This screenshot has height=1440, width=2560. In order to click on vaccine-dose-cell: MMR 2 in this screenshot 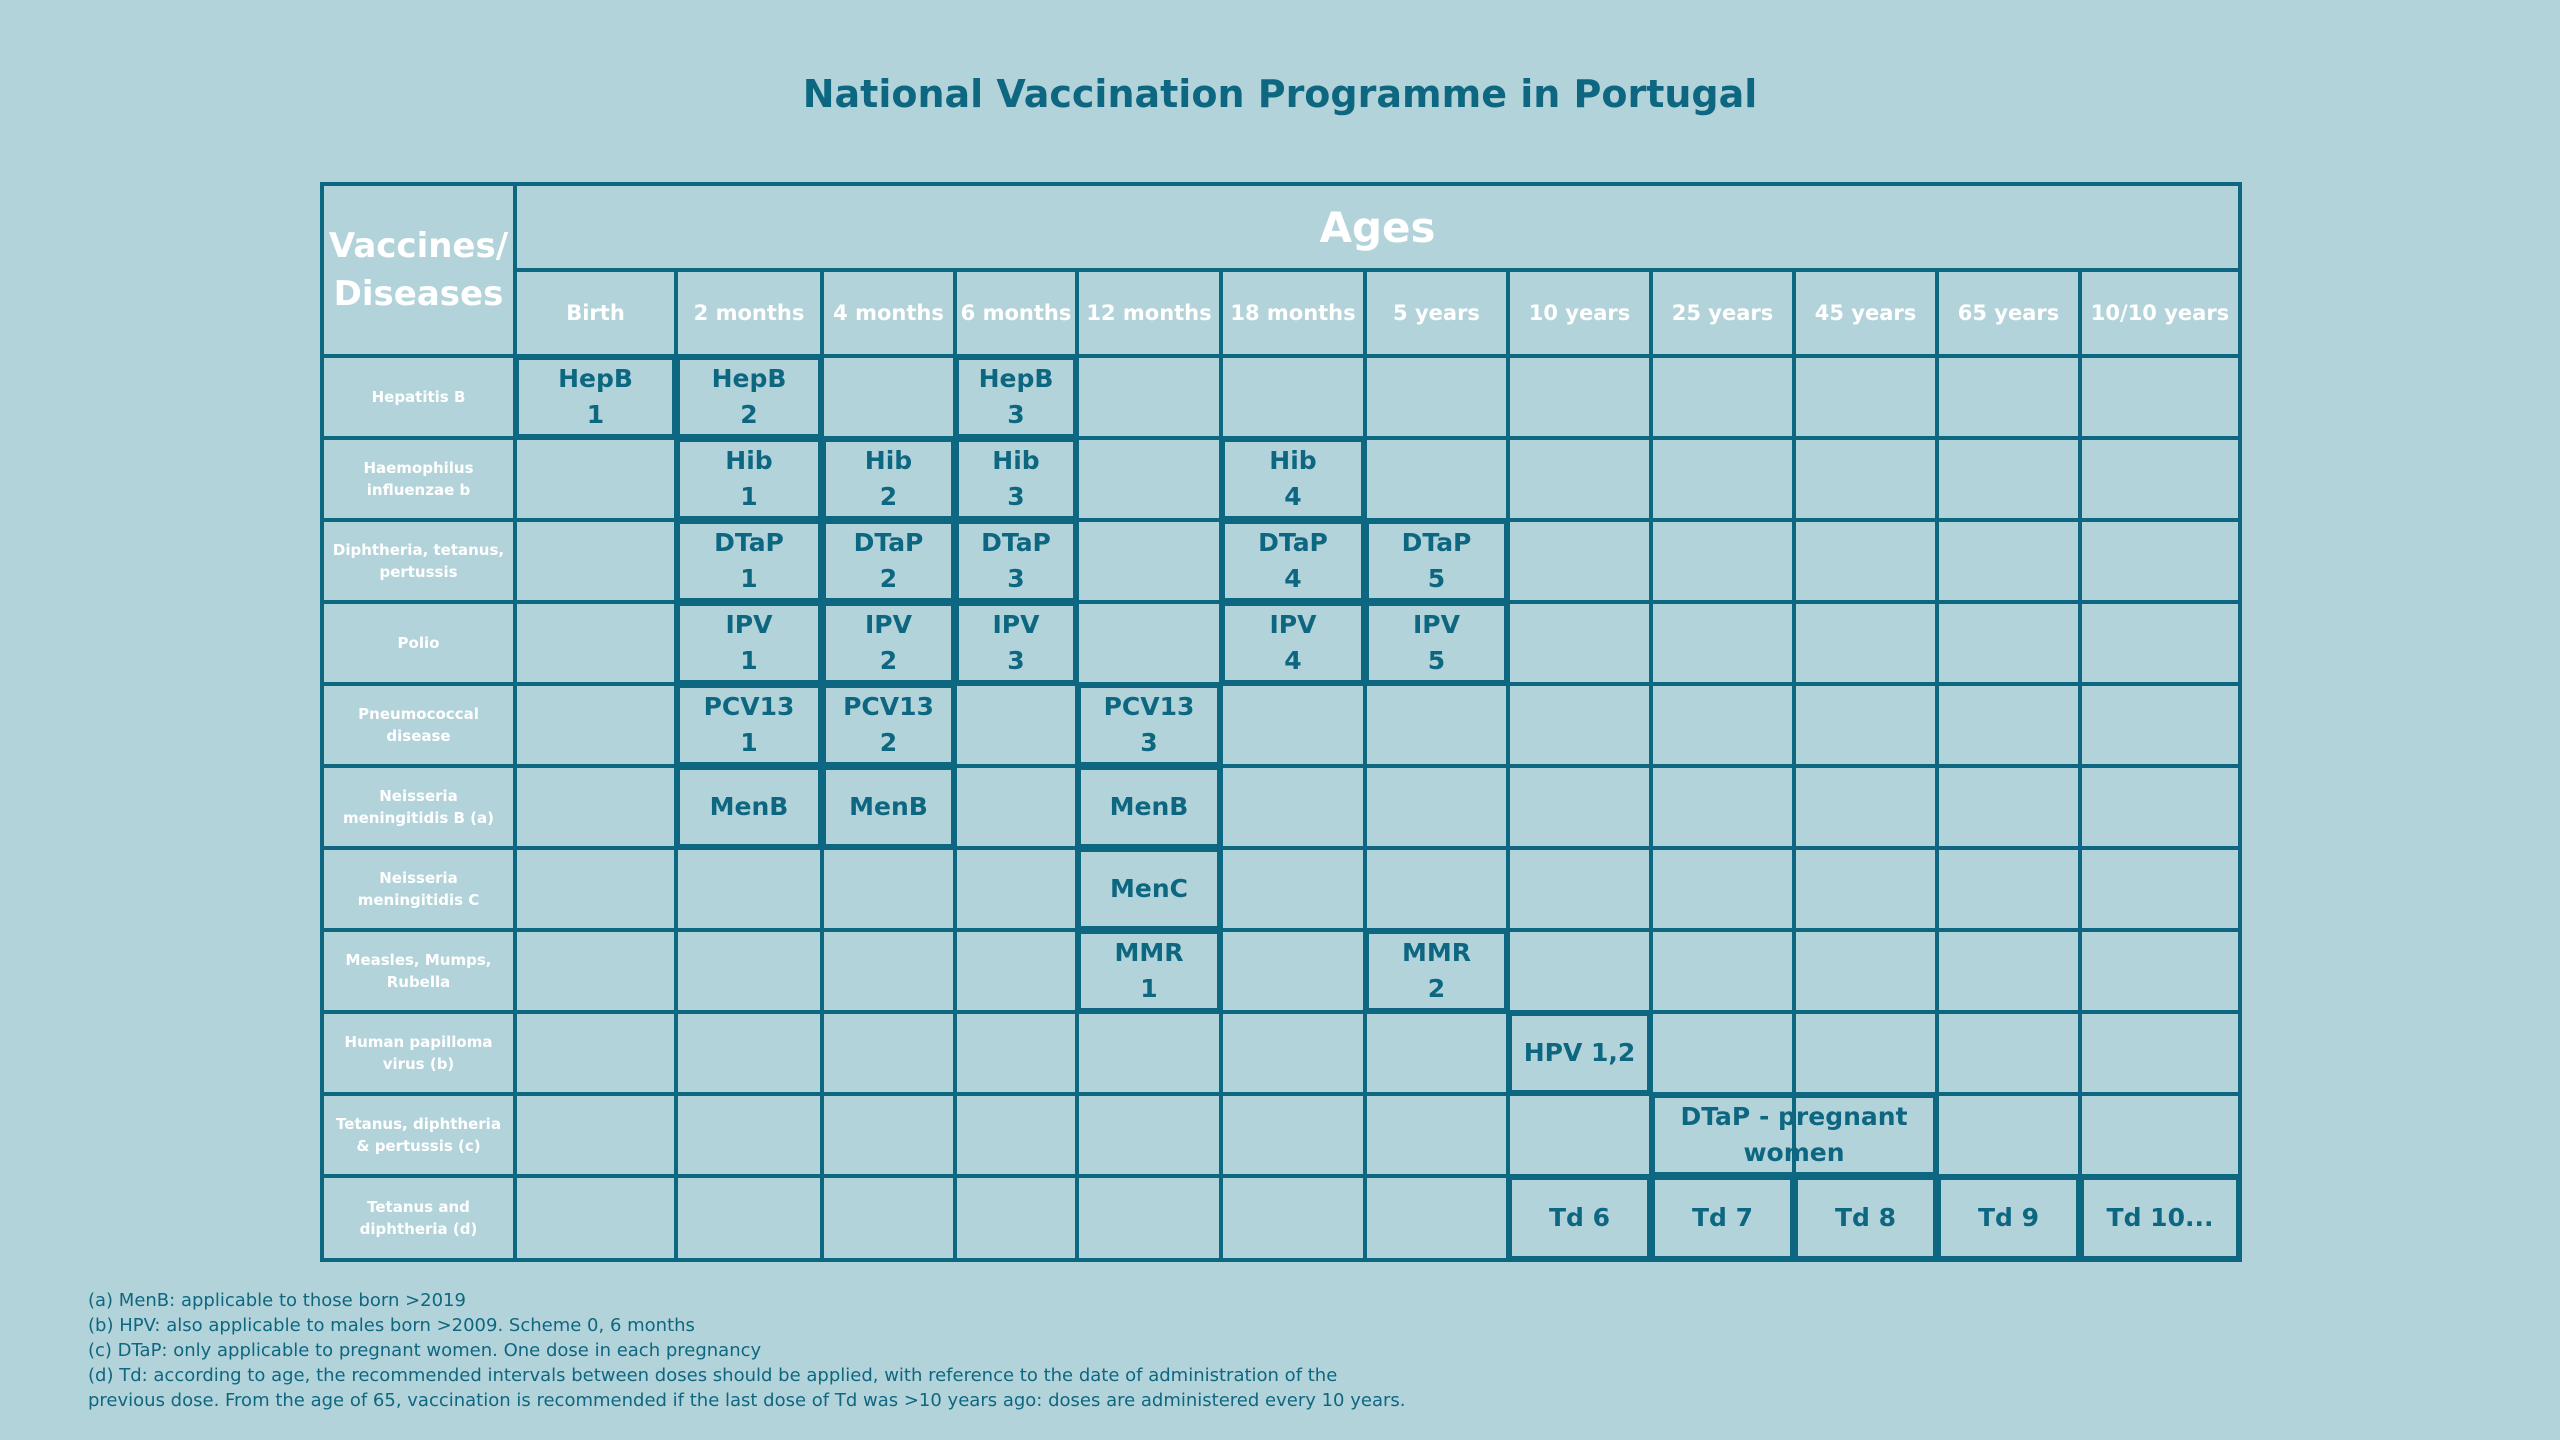, I will do `click(1436, 971)`.